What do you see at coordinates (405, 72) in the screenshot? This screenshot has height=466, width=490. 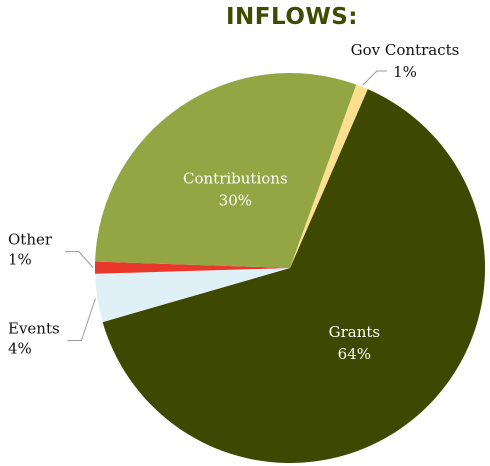 I see `slice-label-gov-contracts-pct: 1%` at bounding box center [405, 72].